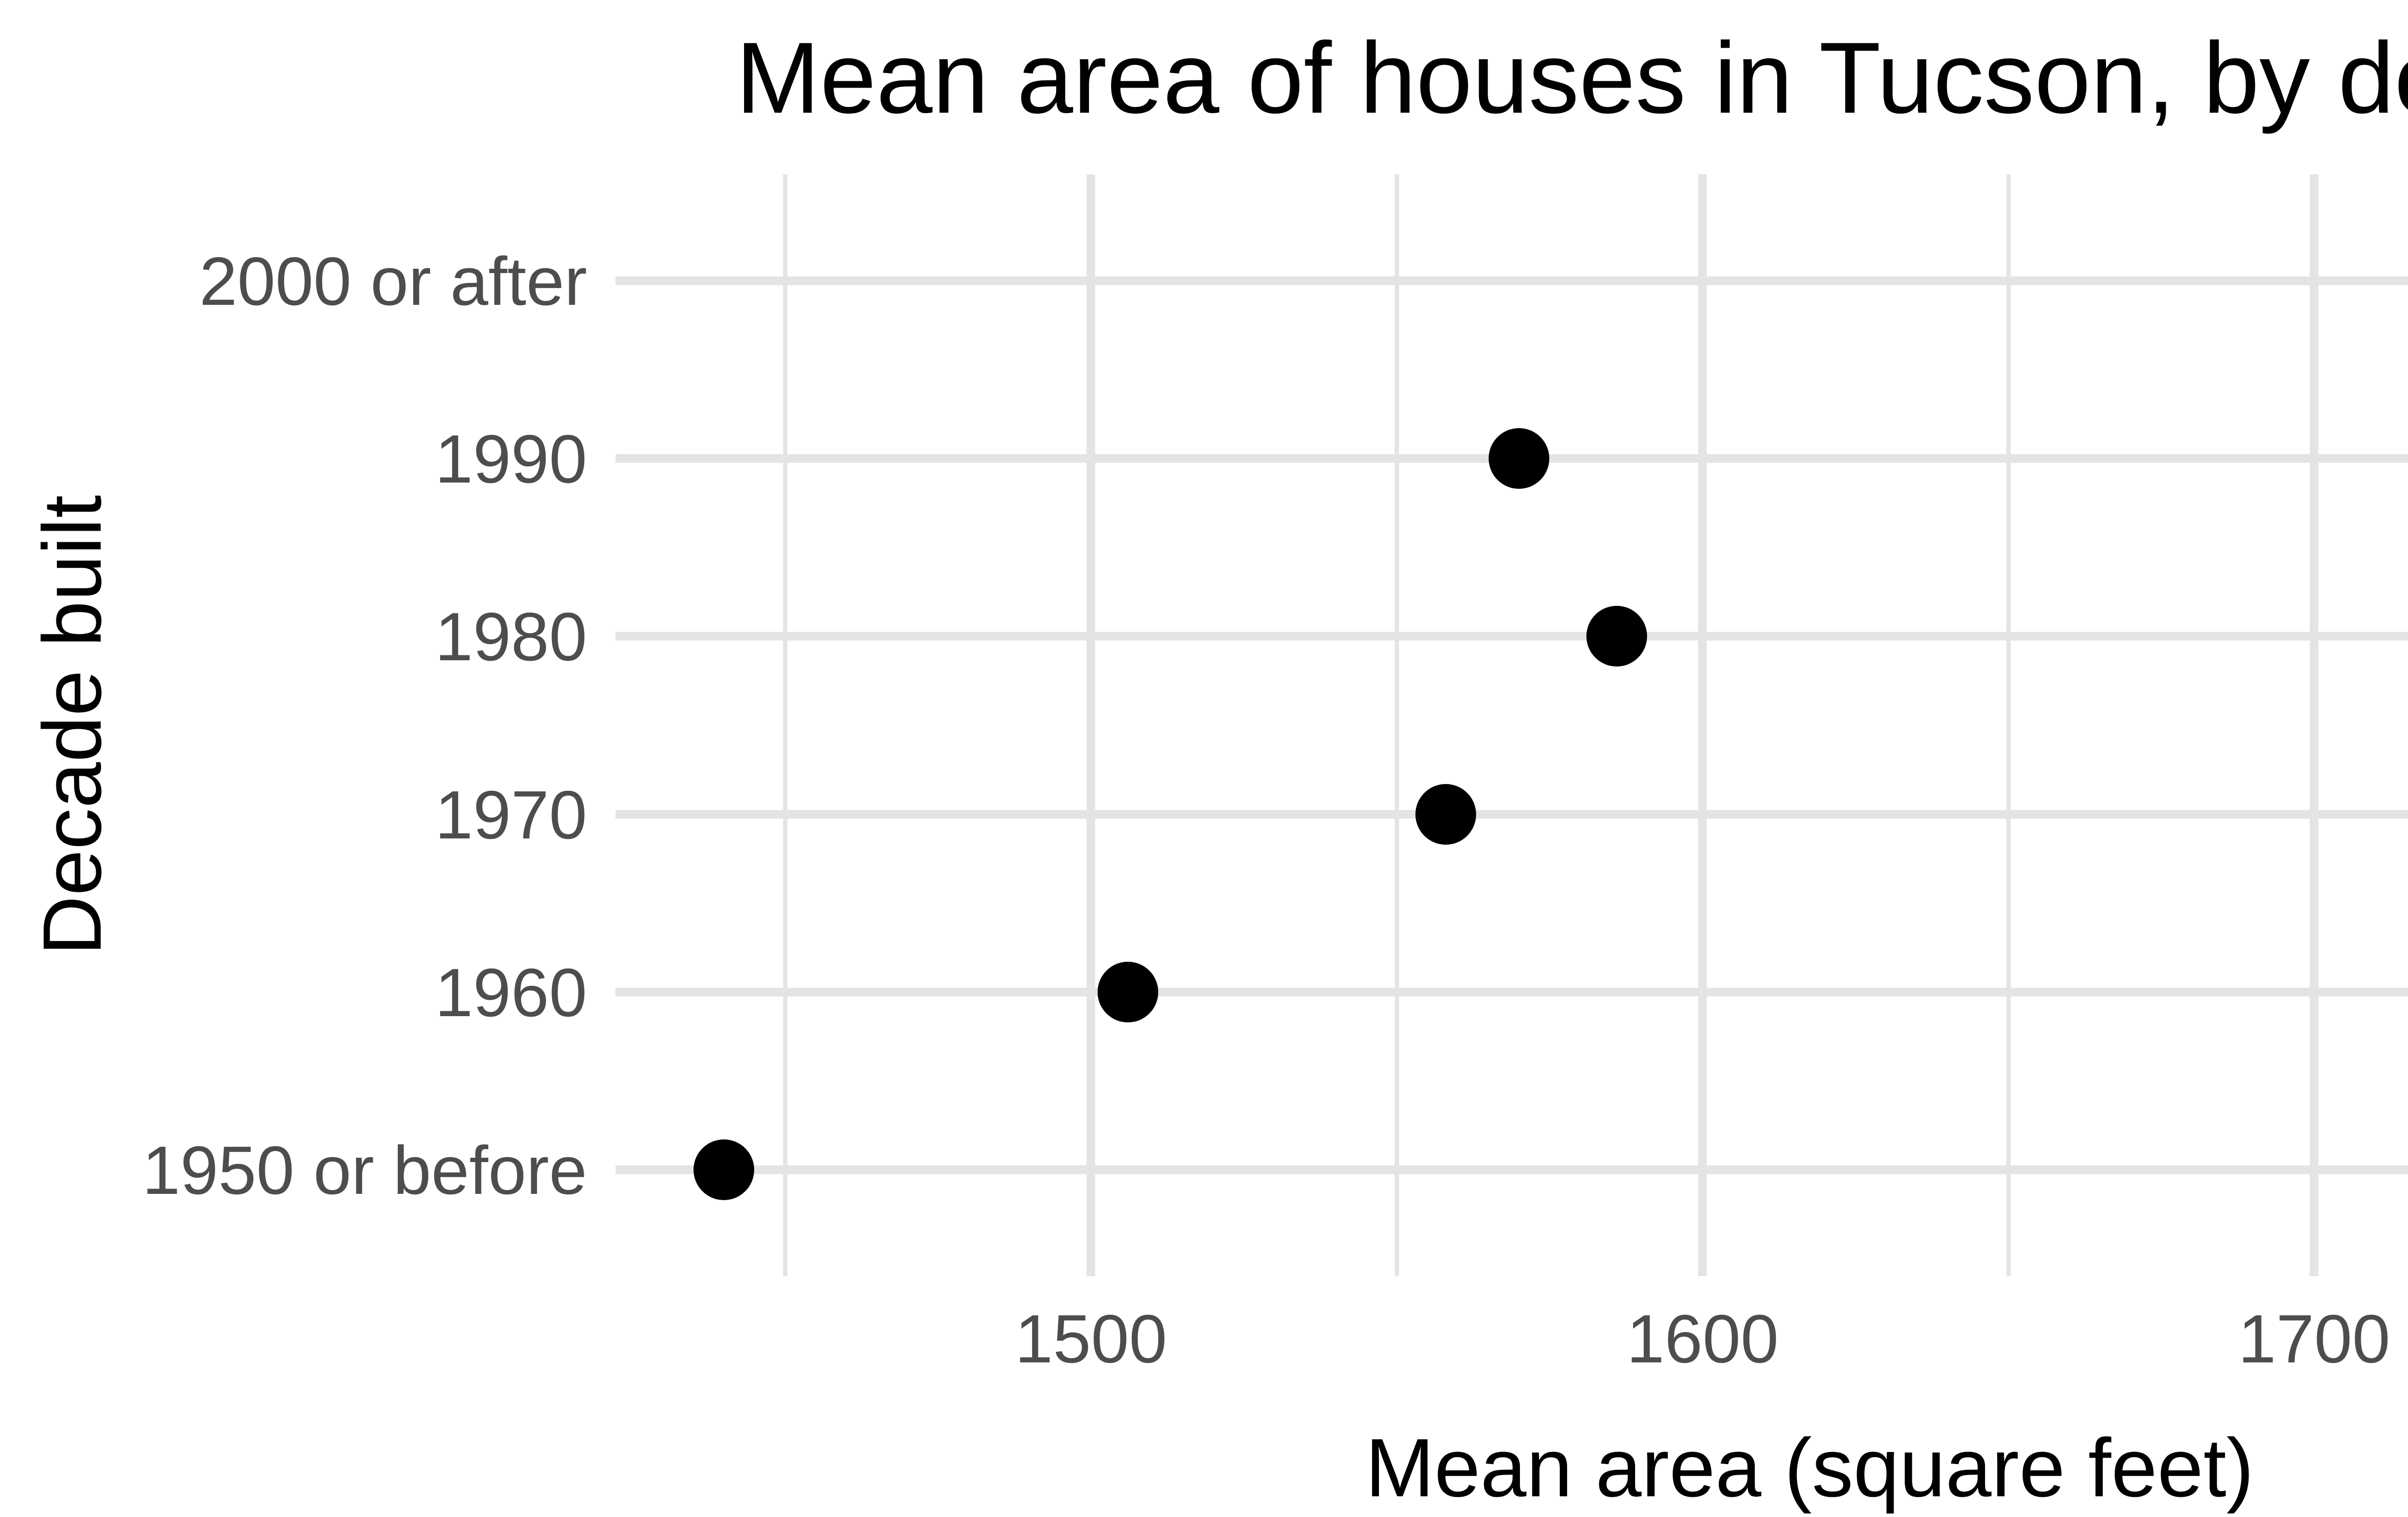  I want to click on x-tick-label: 1600, so click(1702, 1339).